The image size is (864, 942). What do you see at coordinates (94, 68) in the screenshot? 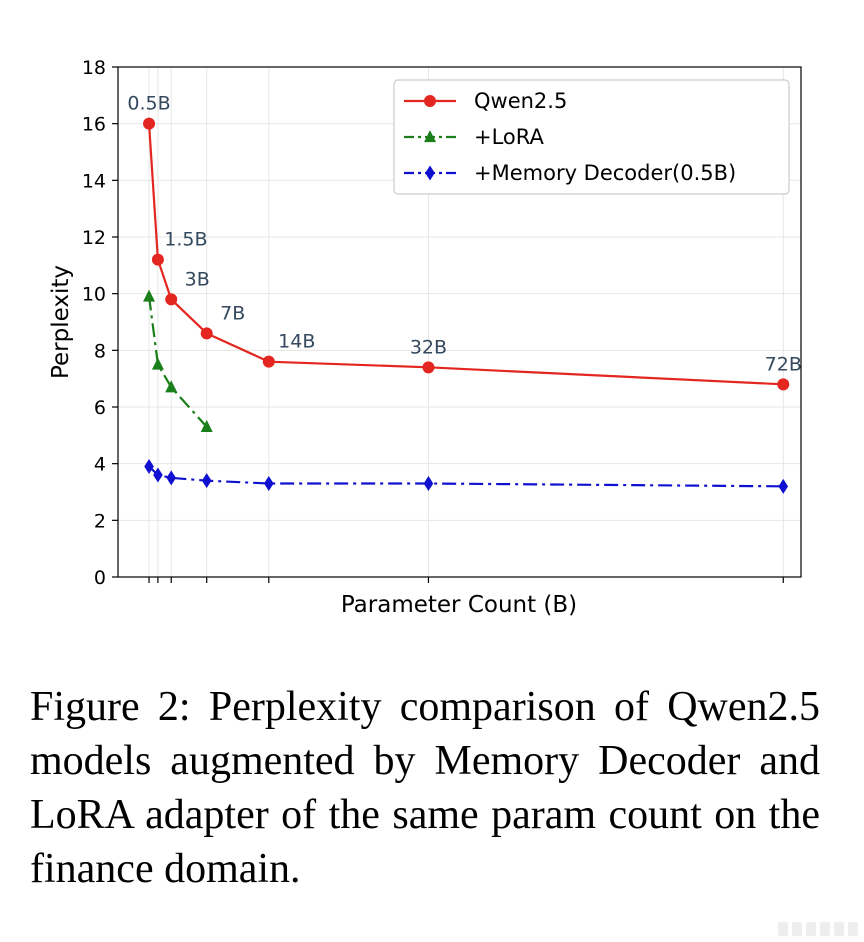
I see `y-tick-label: 18` at bounding box center [94, 68].